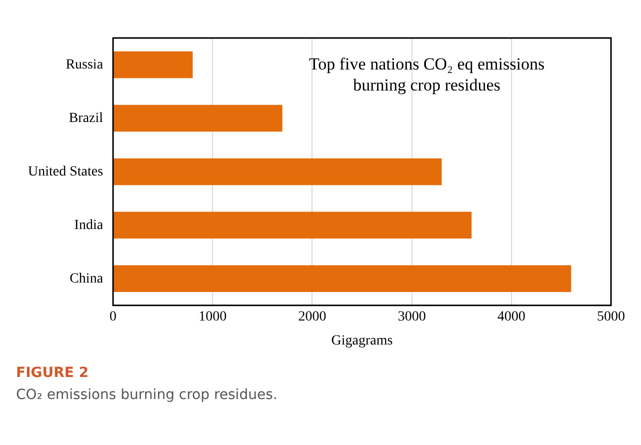  What do you see at coordinates (85, 64) in the screenshot?
I see `y-tick-label: Russia` at bounding box center [85, 64].